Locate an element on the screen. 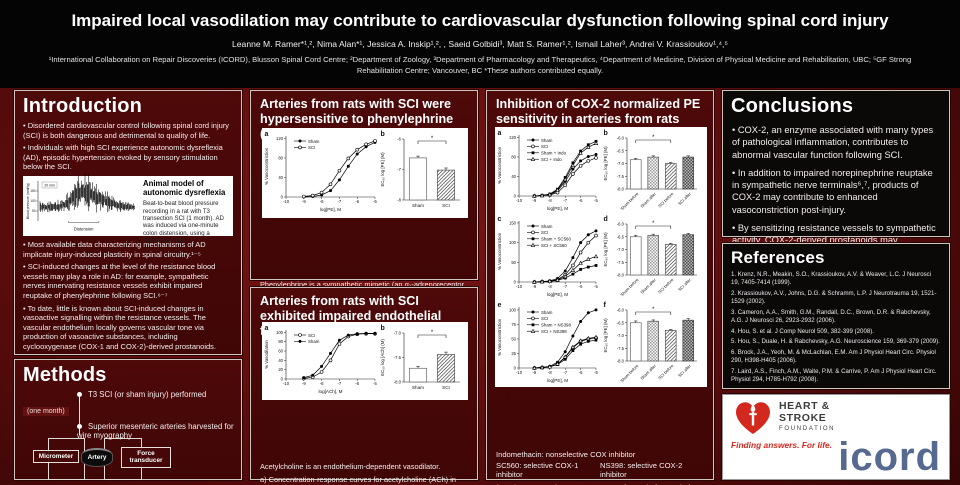  svg-text: SCI after is located at coordinates (684, 284).